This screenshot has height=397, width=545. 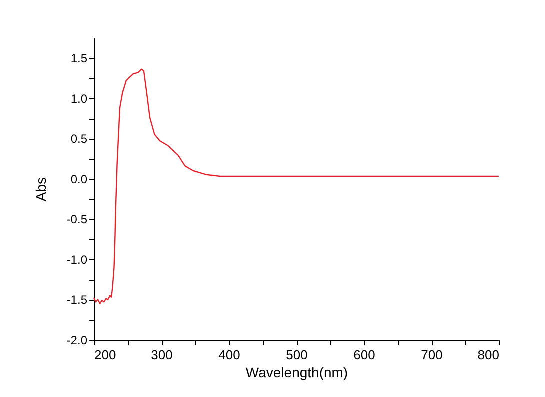 What do you see at coordinates (229, 355) in the screenshot?
I see `x-tick-label: 400` at bounding box center [229, 355].